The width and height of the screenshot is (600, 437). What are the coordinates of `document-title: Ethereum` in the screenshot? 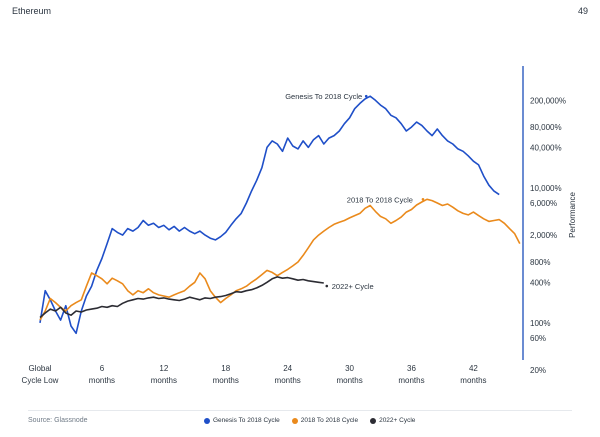 It's located at (32, 11).